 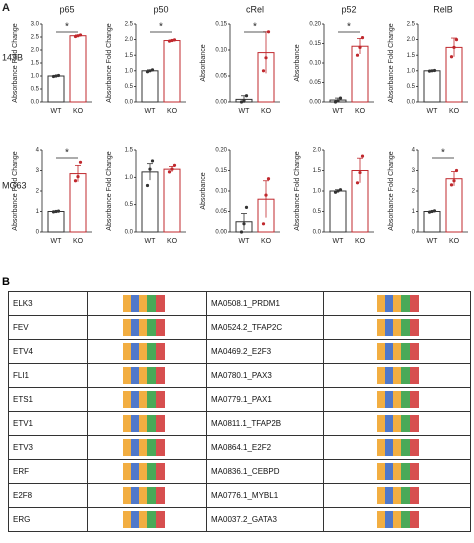 I want to click on y-tick-label: 1, so click(x=38, y=212).